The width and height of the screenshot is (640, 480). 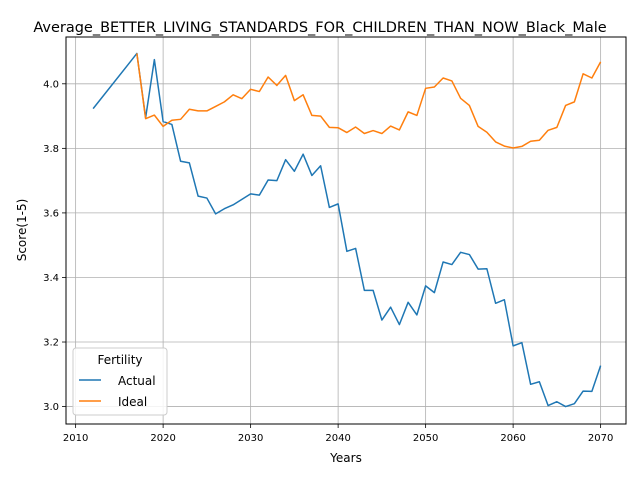 I want to click on x-tick-label: 2020, so click(x=162, y=438).